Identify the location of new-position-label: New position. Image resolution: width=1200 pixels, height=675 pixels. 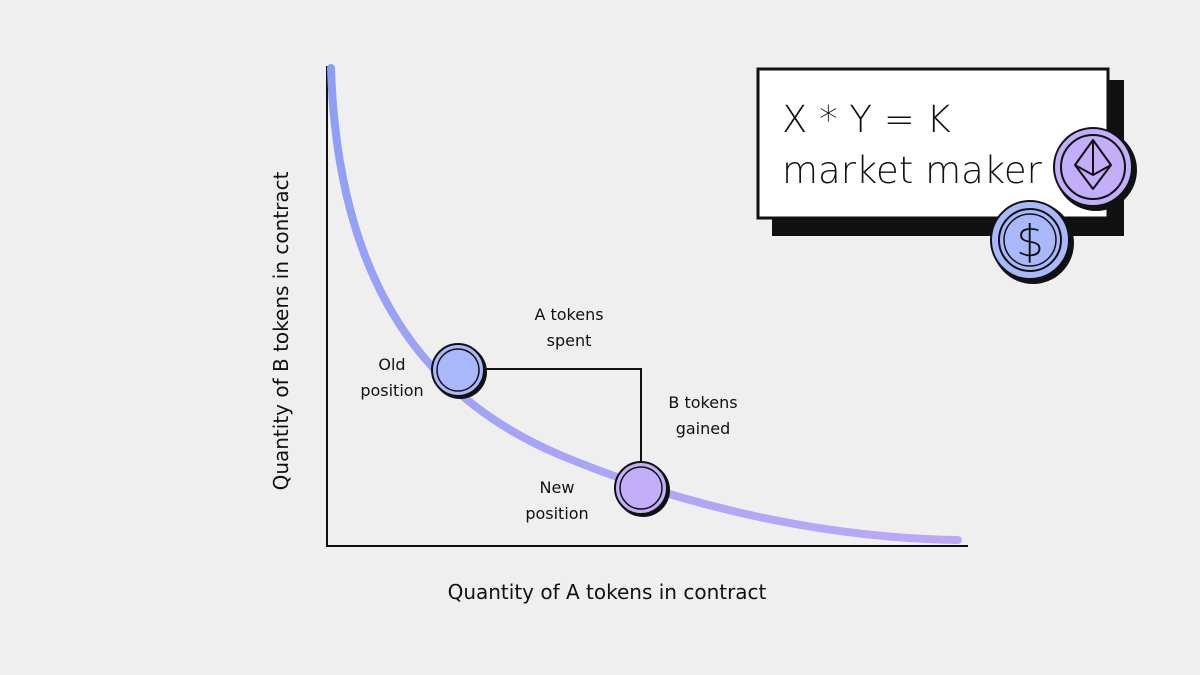
(556, 500).